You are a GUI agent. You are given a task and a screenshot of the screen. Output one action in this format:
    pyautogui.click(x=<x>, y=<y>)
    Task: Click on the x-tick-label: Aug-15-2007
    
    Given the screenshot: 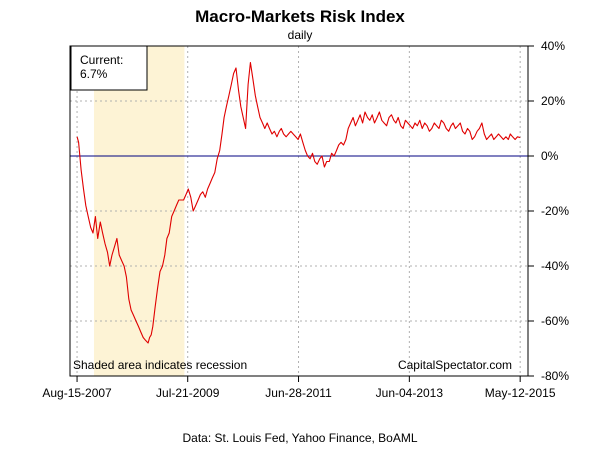 What is the action you would take?
    pyautogui.click(x=77, y=393)
    